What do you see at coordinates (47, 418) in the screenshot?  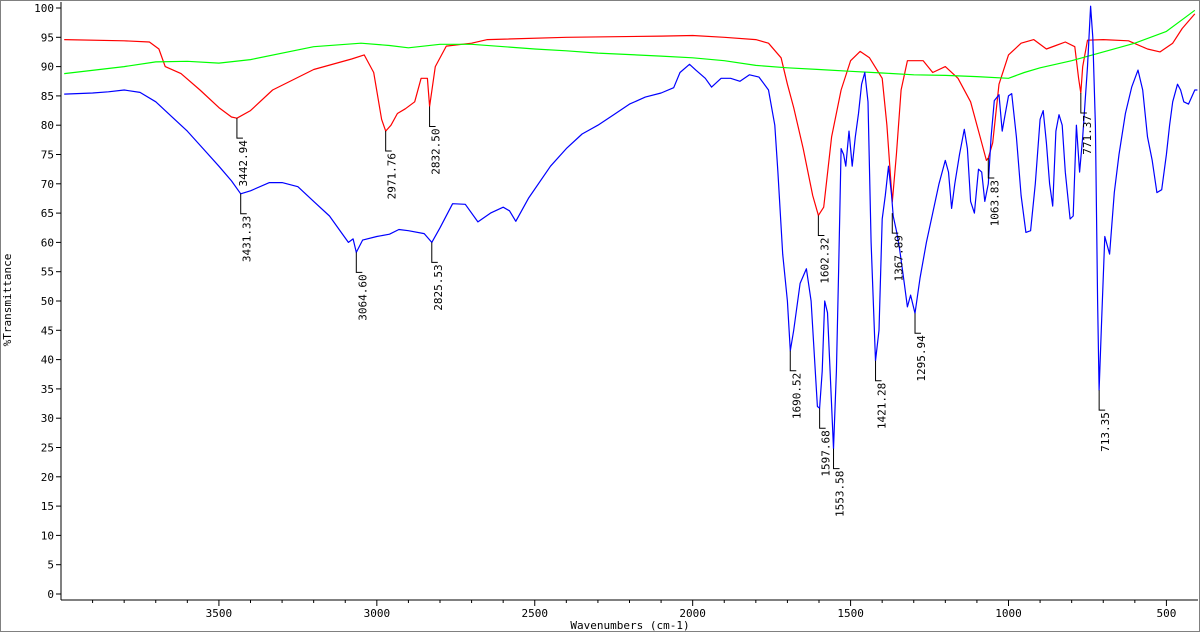 I see `y-tick-label: 30` at bounding box center [47, 418].